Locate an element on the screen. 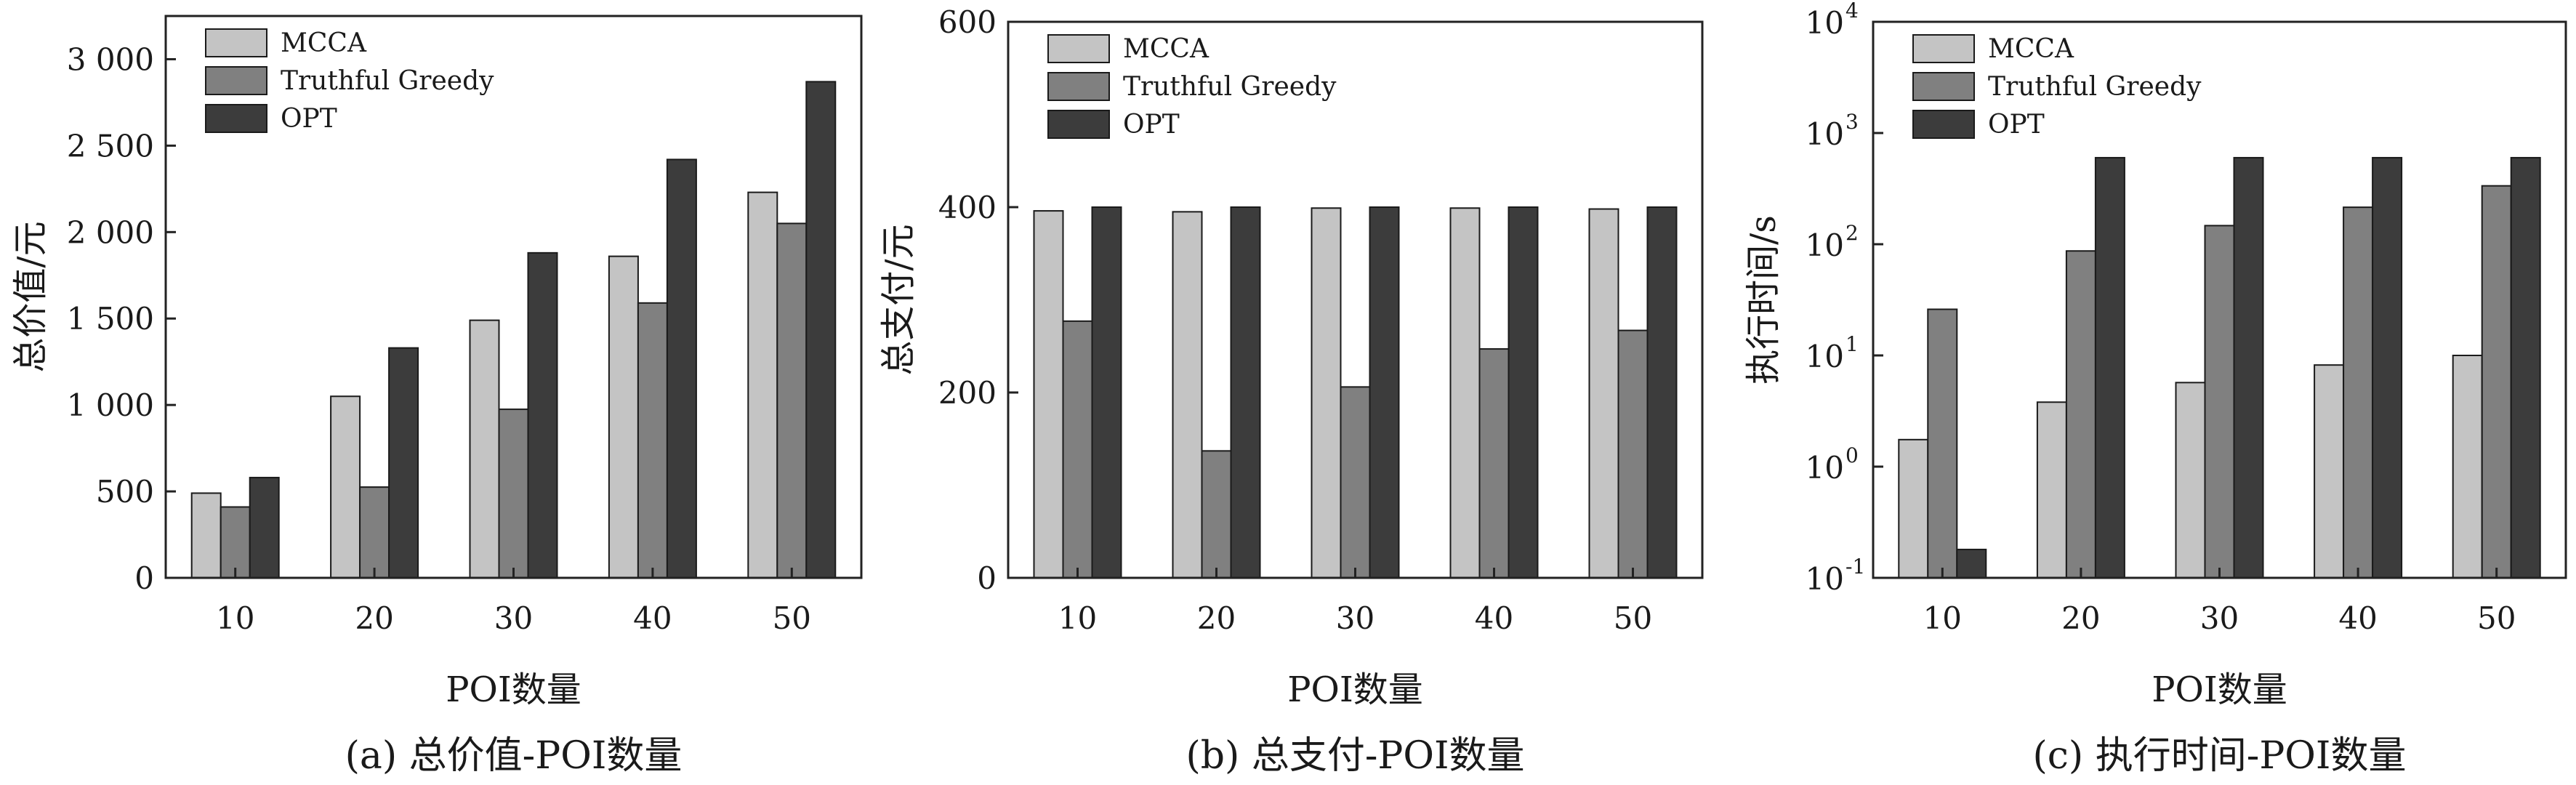 The image size is (2576, 785). figure-caption: (b) 总支付-POI数量 is located at coordinates (1355, 756).